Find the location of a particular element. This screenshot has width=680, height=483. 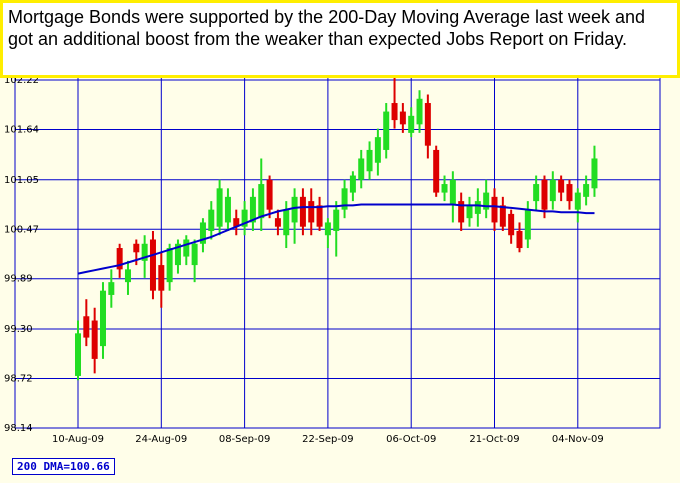

x-tick-label: 10-Aug-09 is located at coordinates (78, 439).